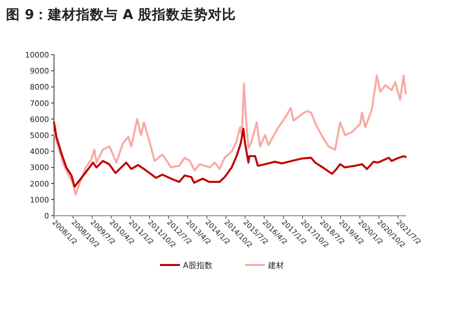 The width and height of the screenshot is (449, 329). What do you see at coordinates (197, 265) in the screenshot?
I see `legend-label: A股指数` at bounding box center [197, 265].